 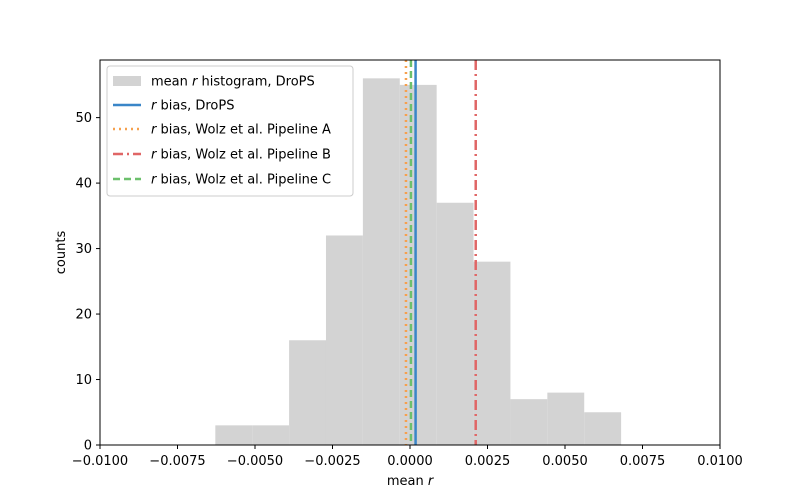 What do you see at coordinates (192, 106) in the screenshot?
I see `legend-label: r bias, DroPS` at bounding box center [192, 106].